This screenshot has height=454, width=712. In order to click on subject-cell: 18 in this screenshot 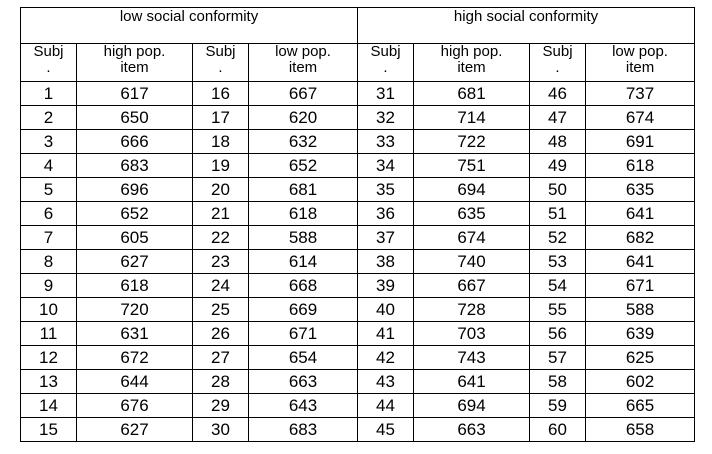, I will do `click(220, 141)`.